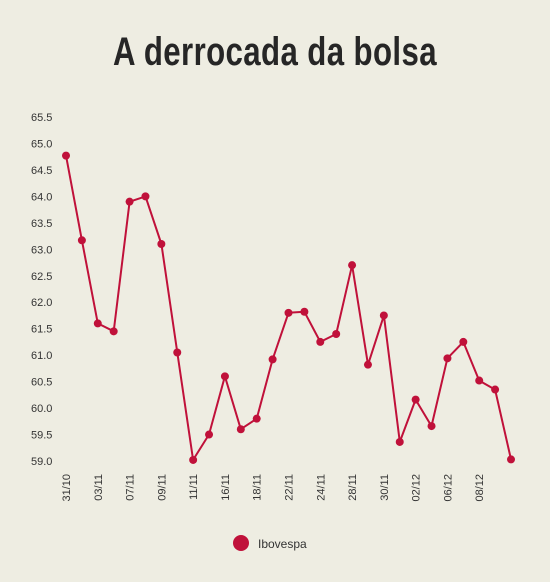 This screenshot has height=582, width=550. What do you see at coordinates (67, 488) in the screenshot?
I see `x-tick-label: 31/10` at bounding box center [67, 488].